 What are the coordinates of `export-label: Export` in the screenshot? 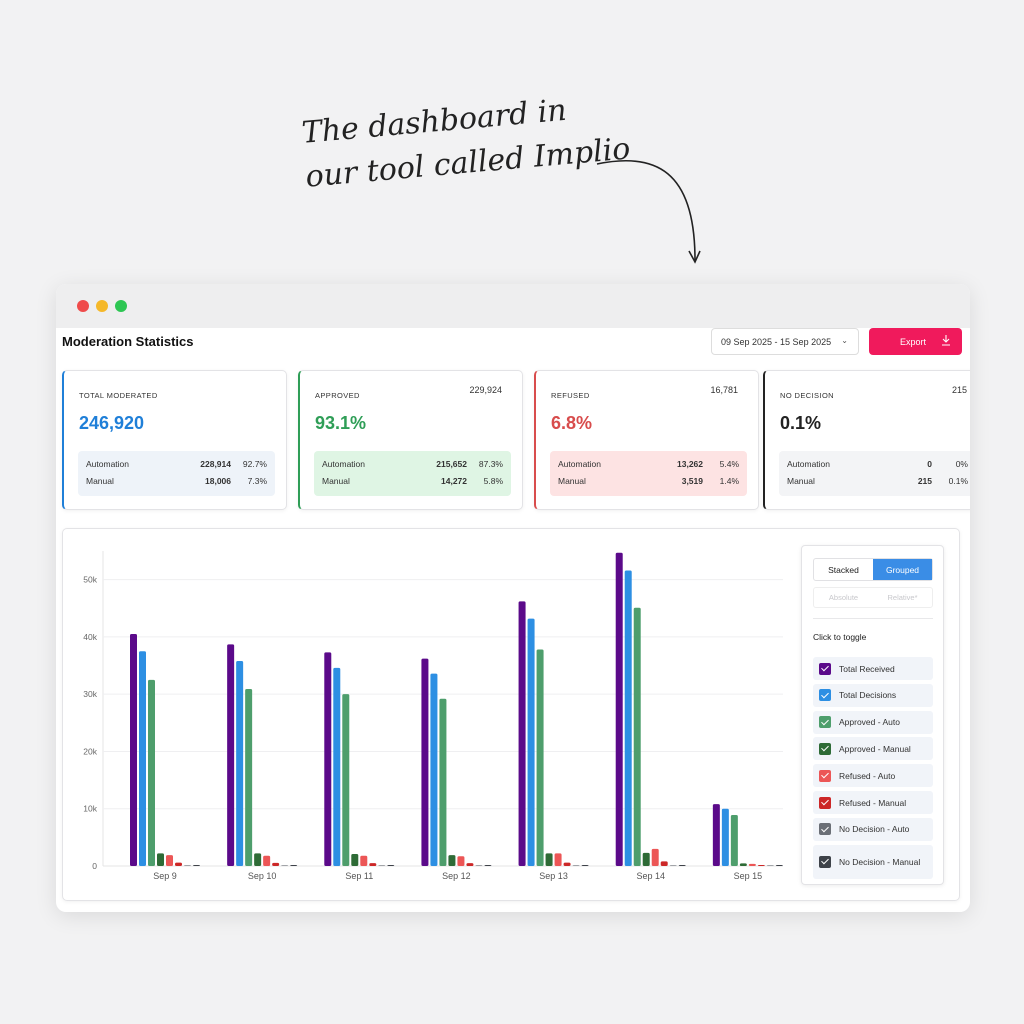 It's located at (913, 341).